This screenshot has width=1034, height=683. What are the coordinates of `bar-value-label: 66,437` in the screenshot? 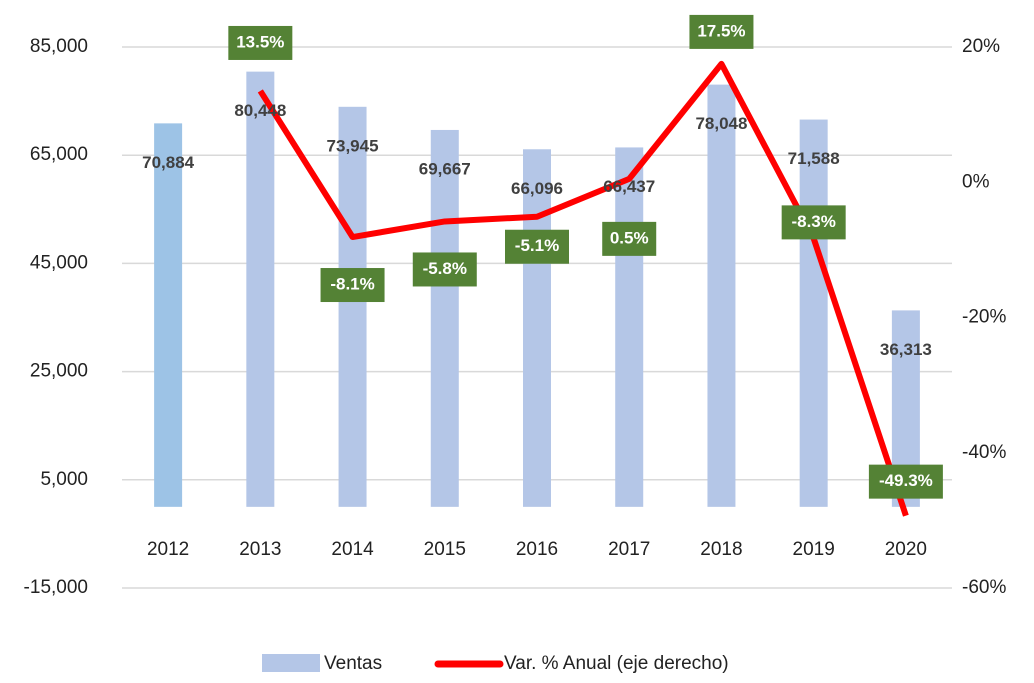 It's located at (629, 186).